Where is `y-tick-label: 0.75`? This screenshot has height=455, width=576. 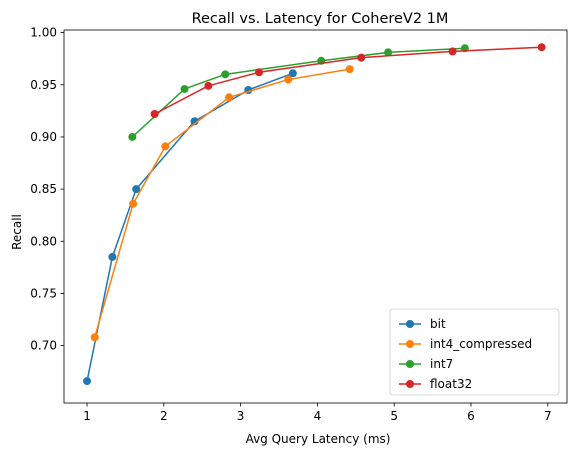
y-tick-label: 0.75 is located at coordinates (43, 293).